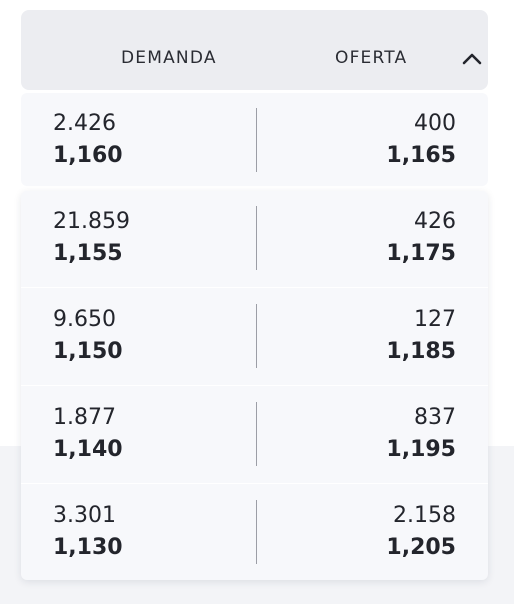 This screenshot has width=514, height=604. I want to click on order-book-header: DEMANDA OFERTA, so click(254, 50).